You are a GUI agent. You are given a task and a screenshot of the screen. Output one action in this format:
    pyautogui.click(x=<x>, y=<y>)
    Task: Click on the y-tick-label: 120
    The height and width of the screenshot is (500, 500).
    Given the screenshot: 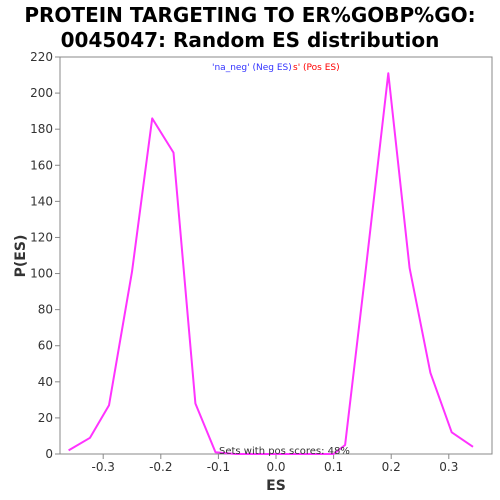 What is the action you would take?
    pyautogui.click(x=41, y=237)
    